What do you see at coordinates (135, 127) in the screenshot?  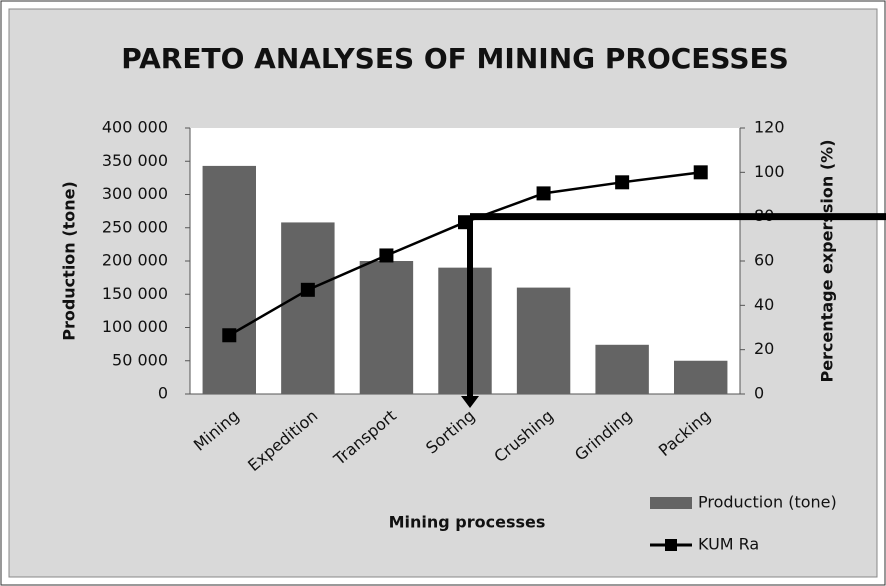 I see `y-tick-label: 400 000` at bounding box center [135, 127].